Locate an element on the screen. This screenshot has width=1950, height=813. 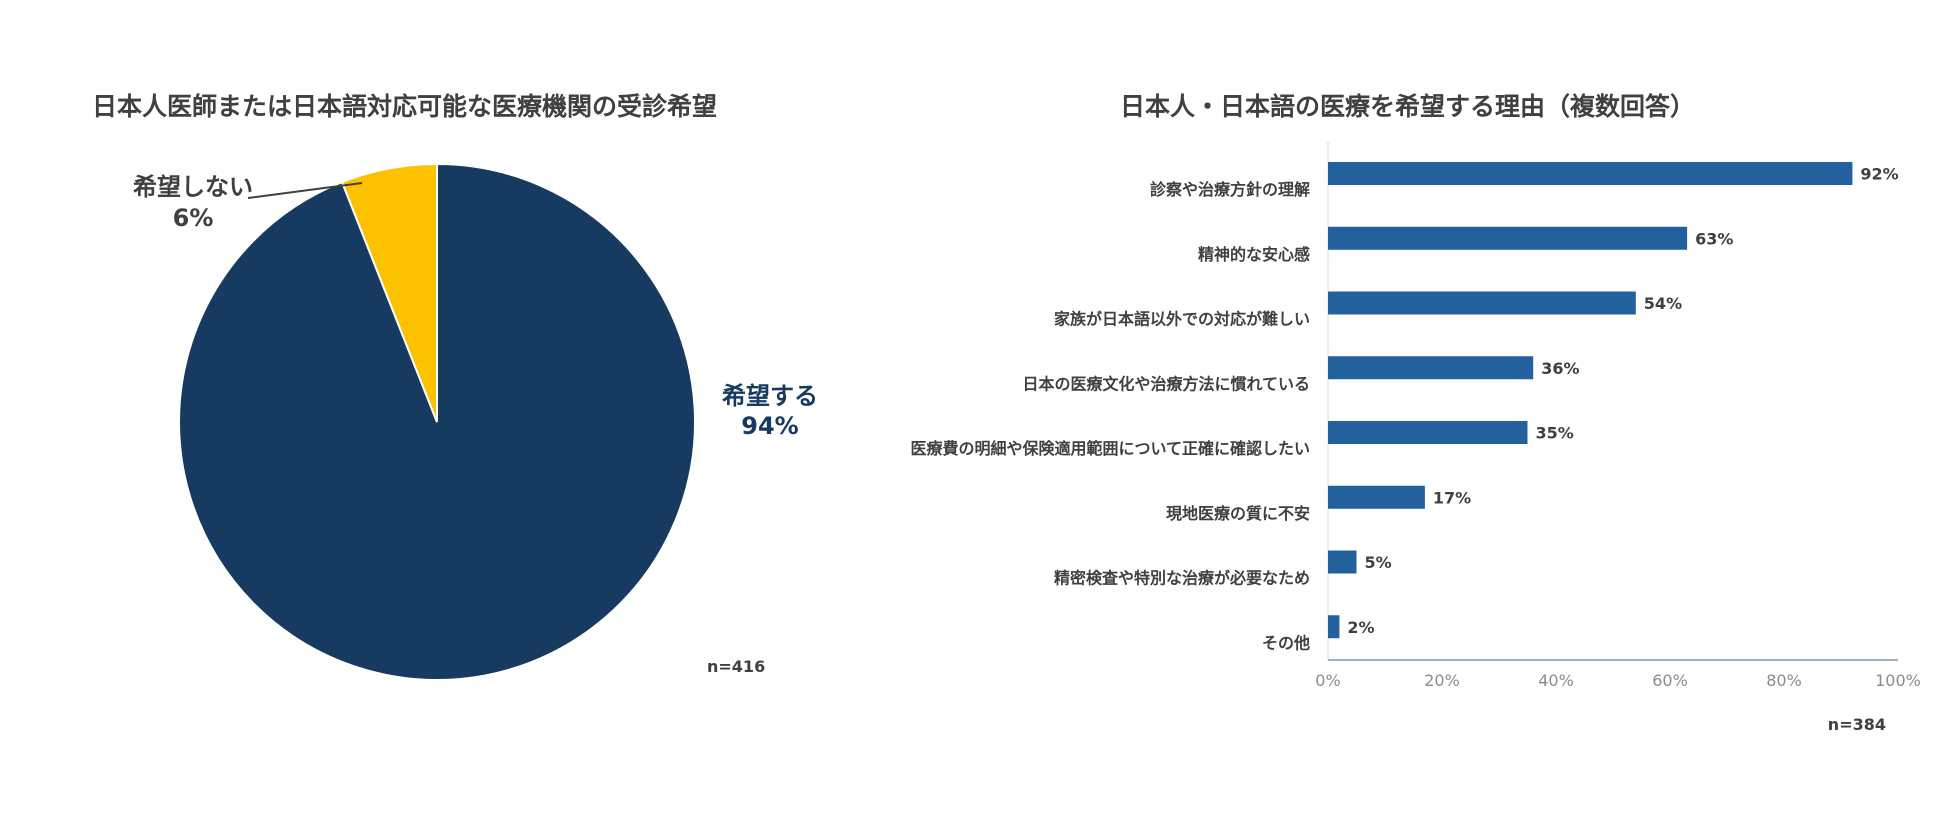
bar-sample-size: n=384 is located at coordinates (1857, 724).